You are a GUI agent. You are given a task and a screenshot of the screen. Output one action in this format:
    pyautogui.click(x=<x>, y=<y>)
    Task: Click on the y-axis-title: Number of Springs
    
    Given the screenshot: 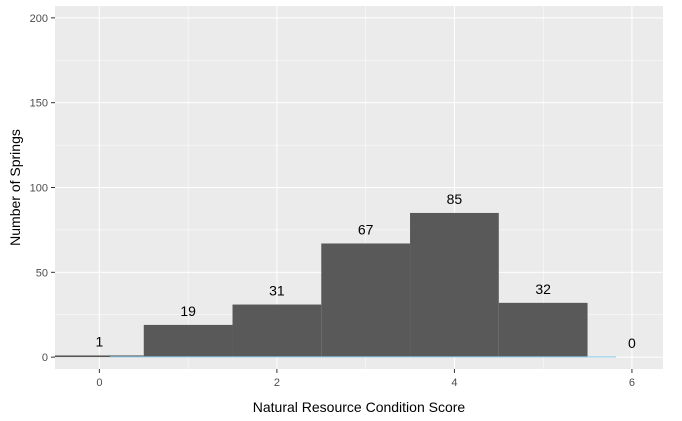 What is the action you would take?
    pyautogui.click(x=15, y=187)
    